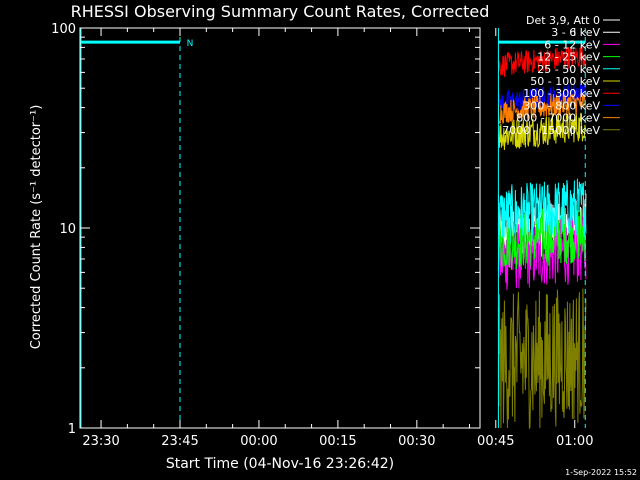  What do you see at coordinates (575, 32) in the screenshot?
I see `legend-entry-label: 3 - 6 keV` at bounding box center [575, 32].